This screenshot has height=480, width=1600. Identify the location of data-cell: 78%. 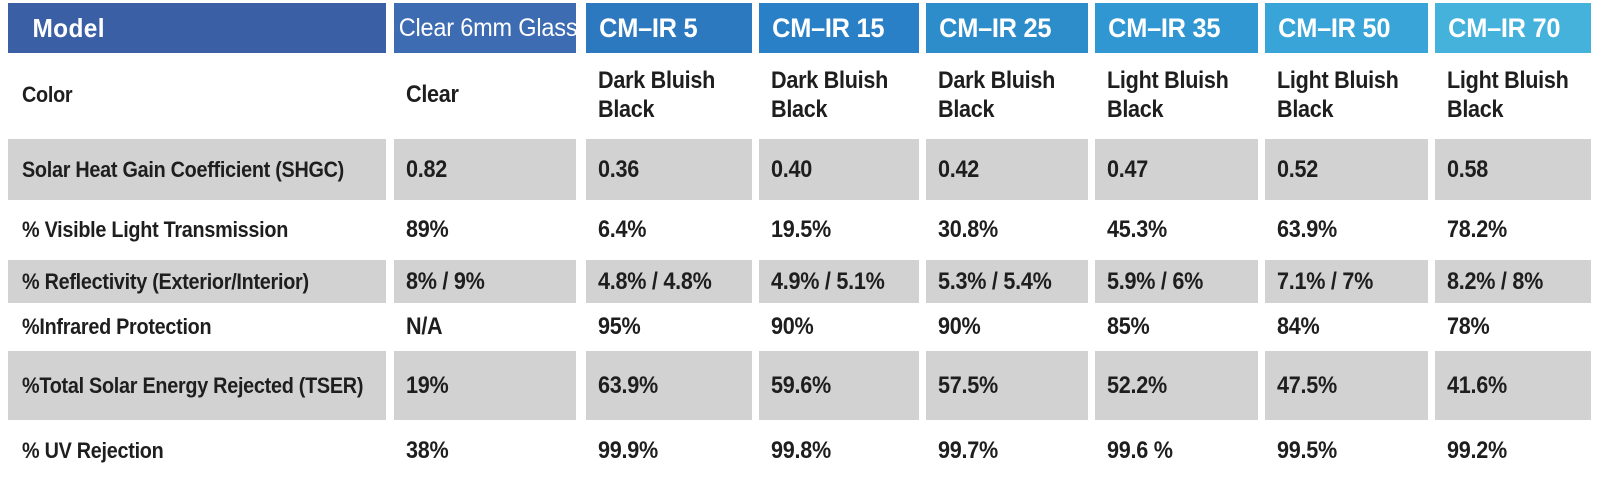
(1513, 327).